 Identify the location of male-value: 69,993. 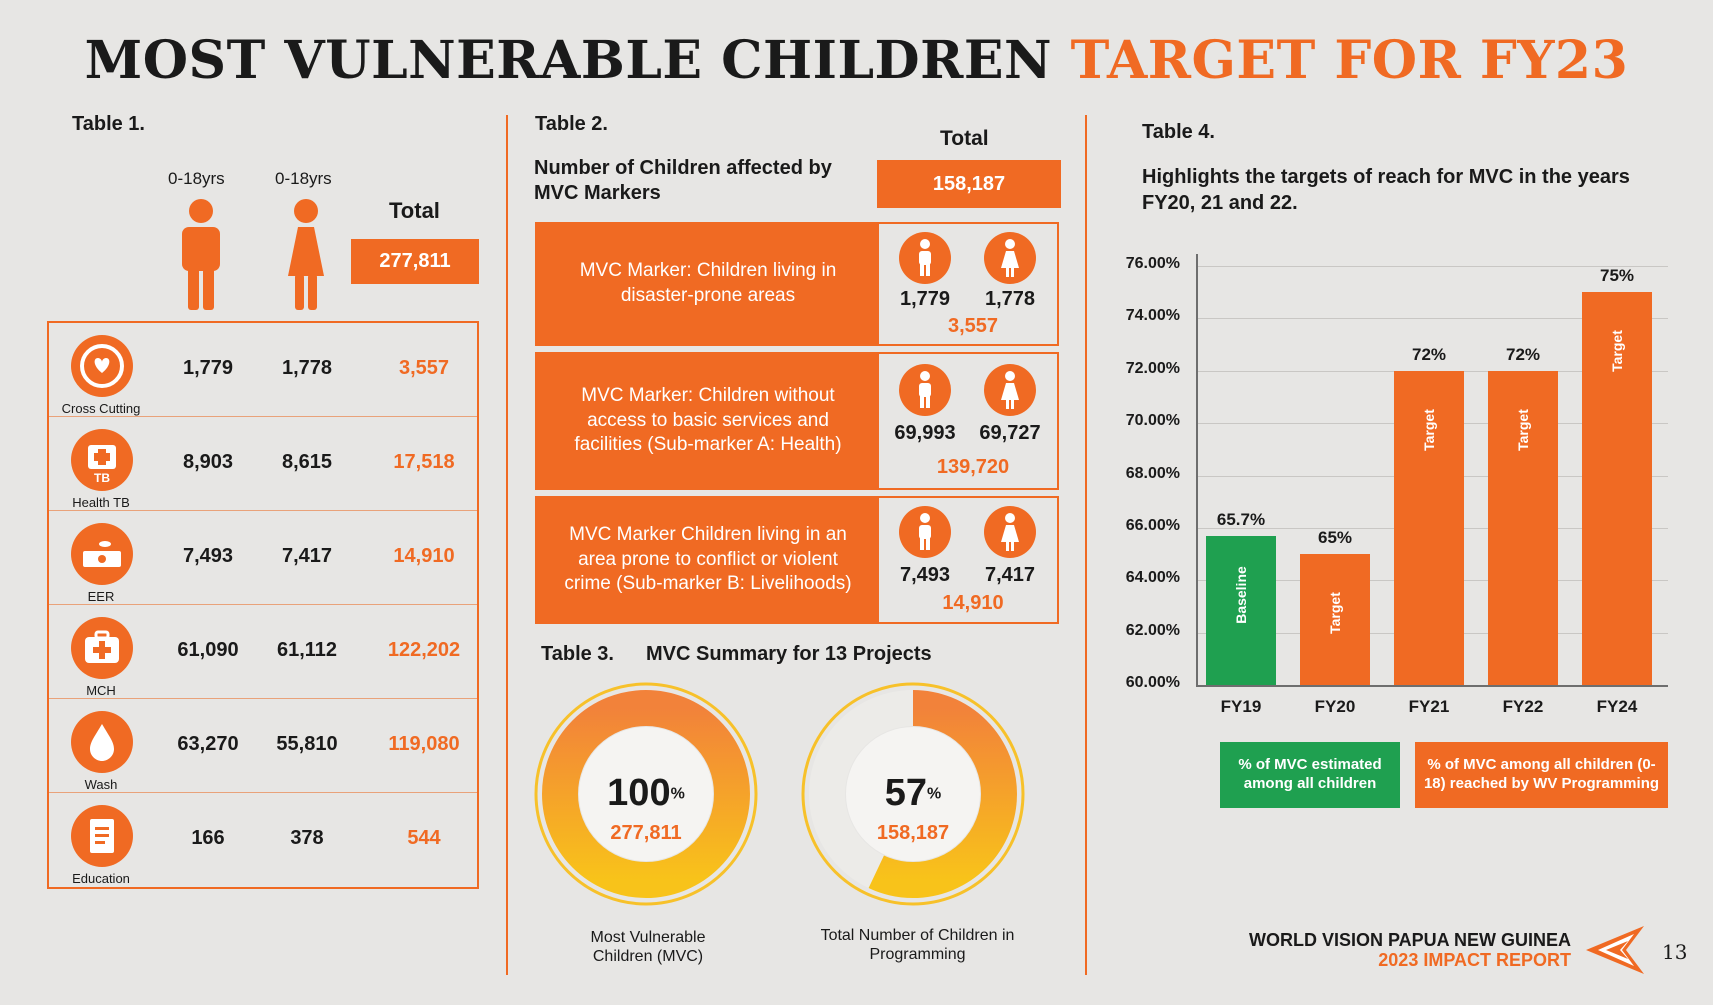
(925, 433).